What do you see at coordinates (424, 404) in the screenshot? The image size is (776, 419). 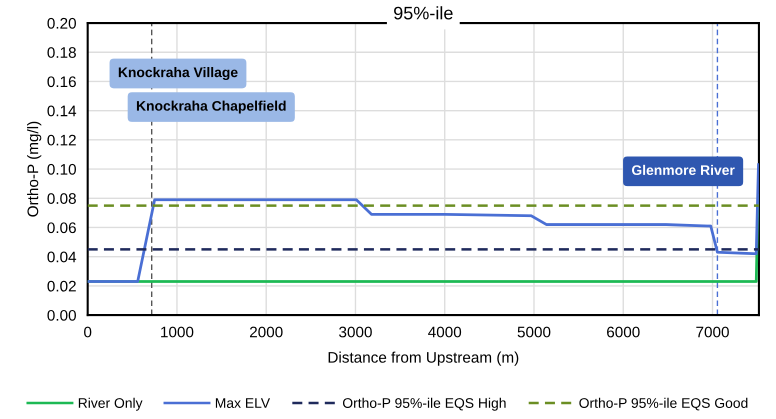 I see `legend-label: Ortho-P 95%-ile EQS High` at bounding box center [424, 404].